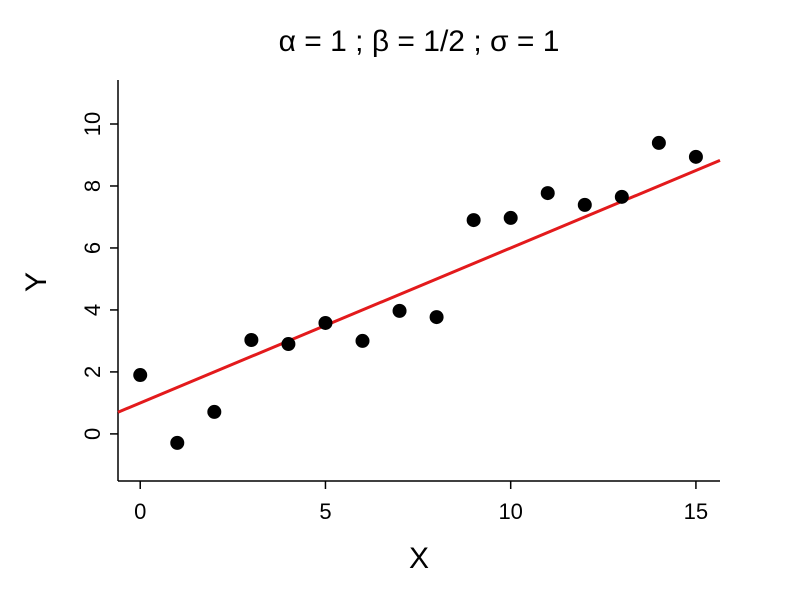 This screenshot has width=800, height=600. Describe the element at coordinates (419, 41) in the screenshot. I see `chart-title: α = 1 ; β = 1/2 ; σ = 1` at that location.